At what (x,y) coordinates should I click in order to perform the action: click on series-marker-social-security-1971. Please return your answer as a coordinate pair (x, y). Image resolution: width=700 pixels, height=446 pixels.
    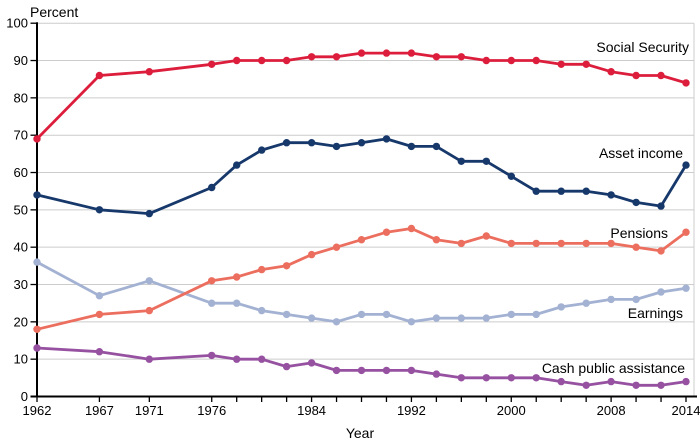
    Looking at the image, I should click on (149, 72).